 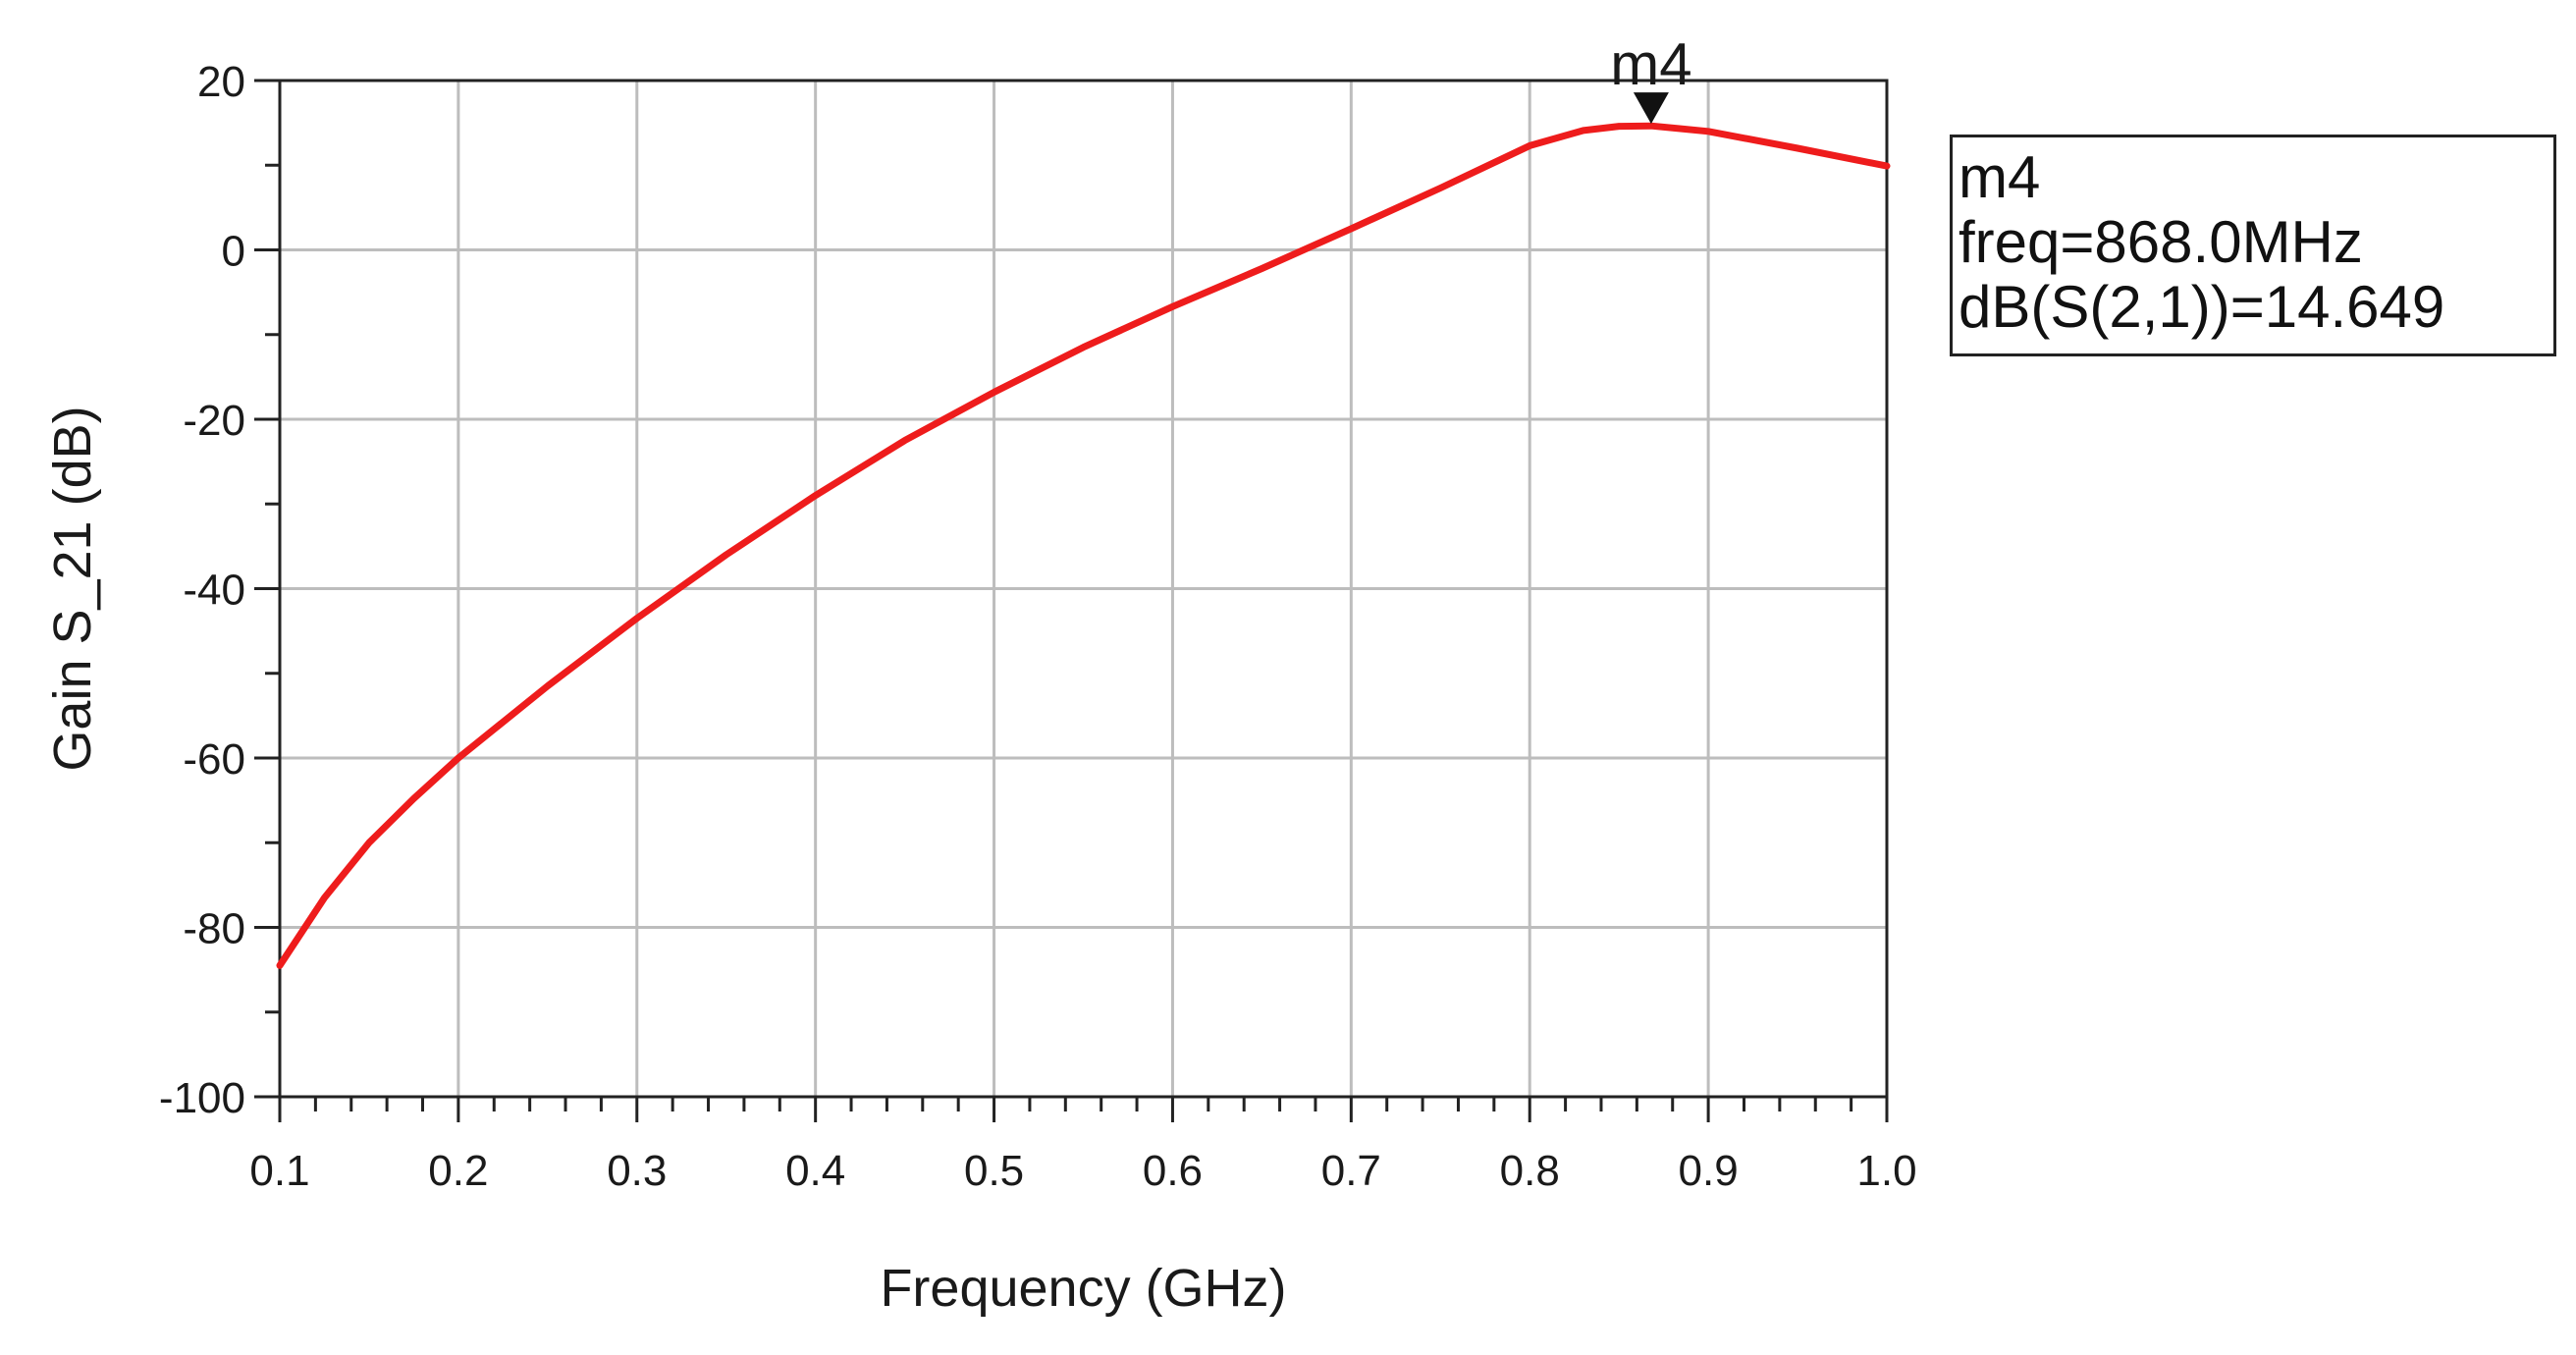 I want to click on x-tick-label: 0.8, so click(x=1530, y=1171).